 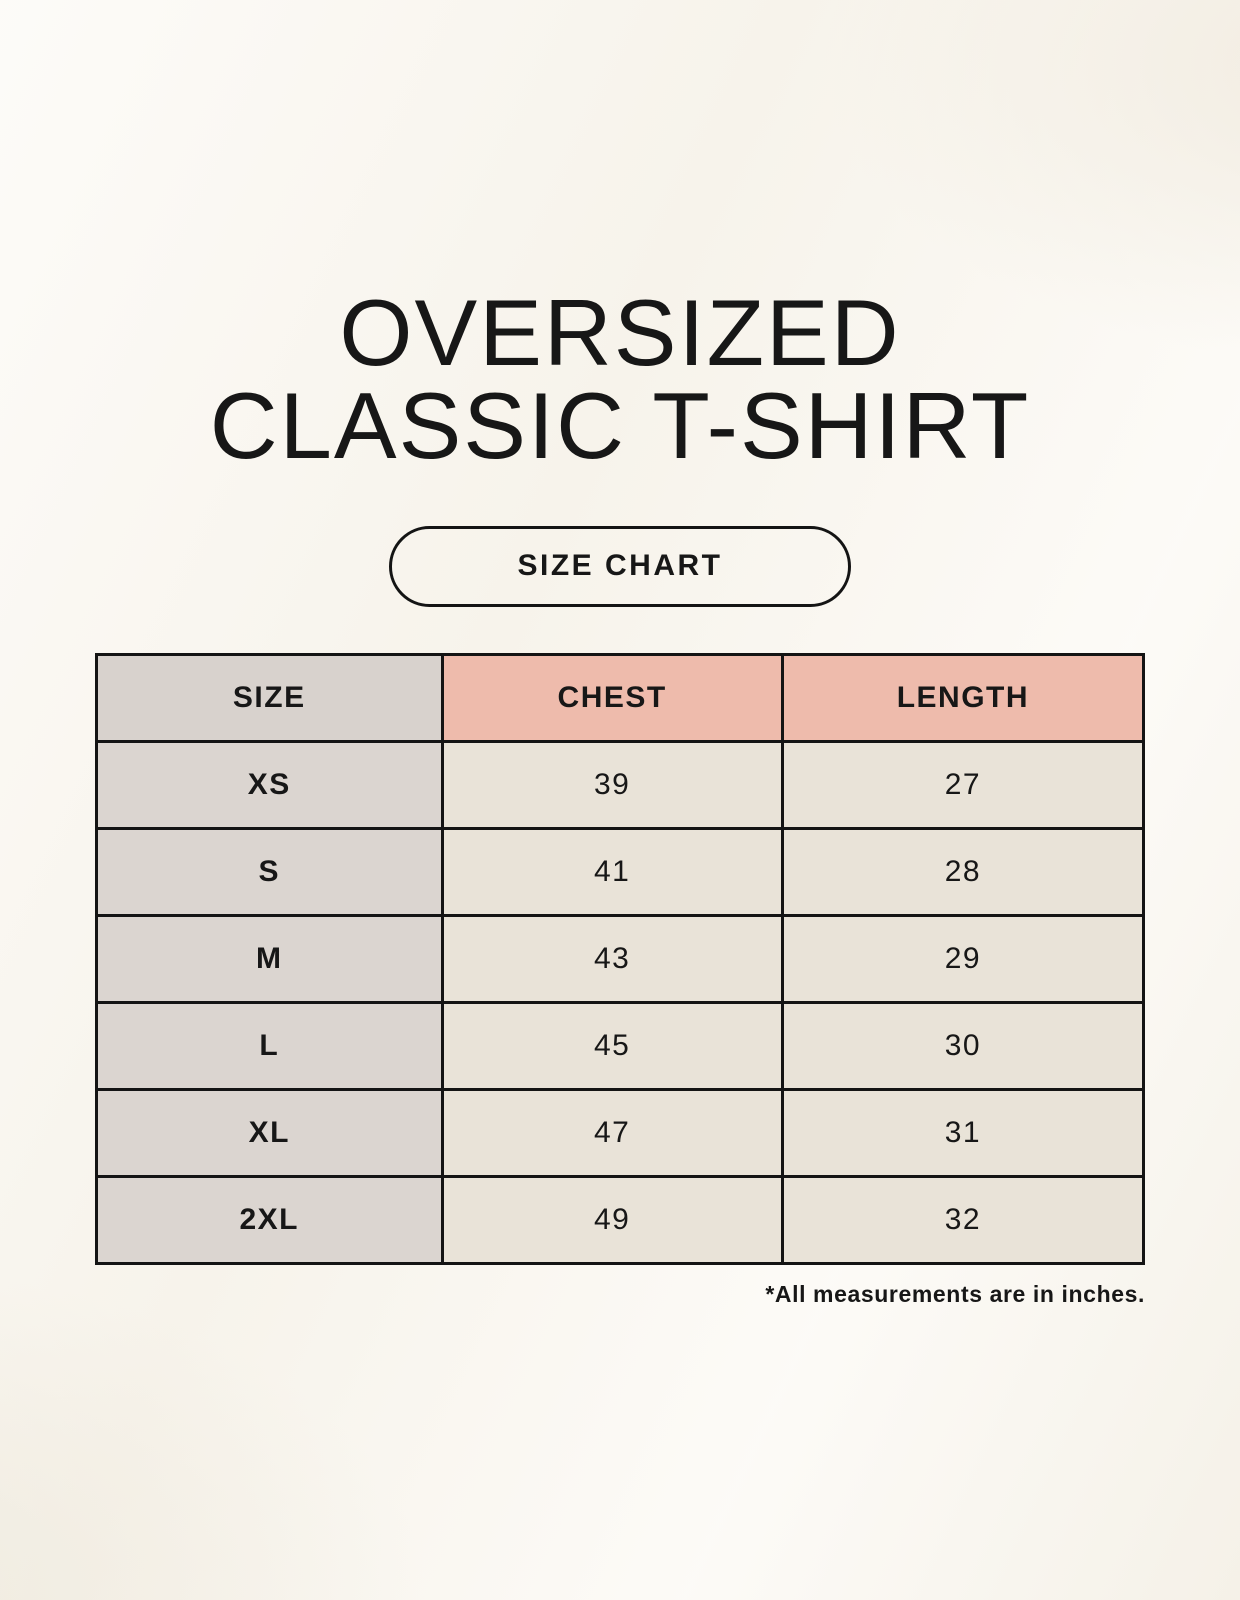 What do you see at coordinates (620, 567) in the screenshot?
I see `size-chart-badge: SIZE CHART` at bounding box center [620, 567].